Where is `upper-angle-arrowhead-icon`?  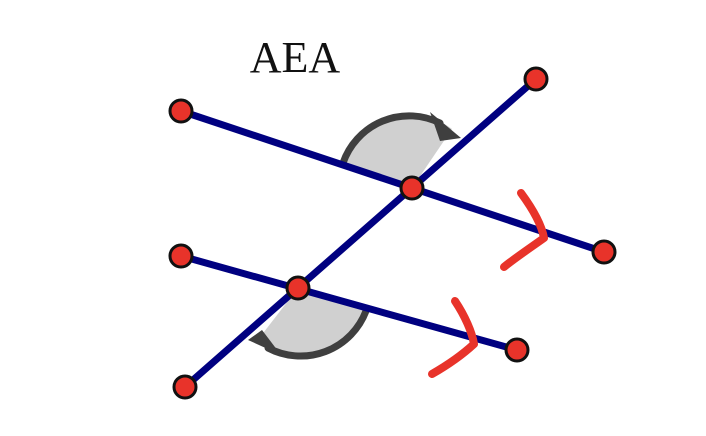 upper-angle-arrowhead-icon is located at coordinates (445, 126).